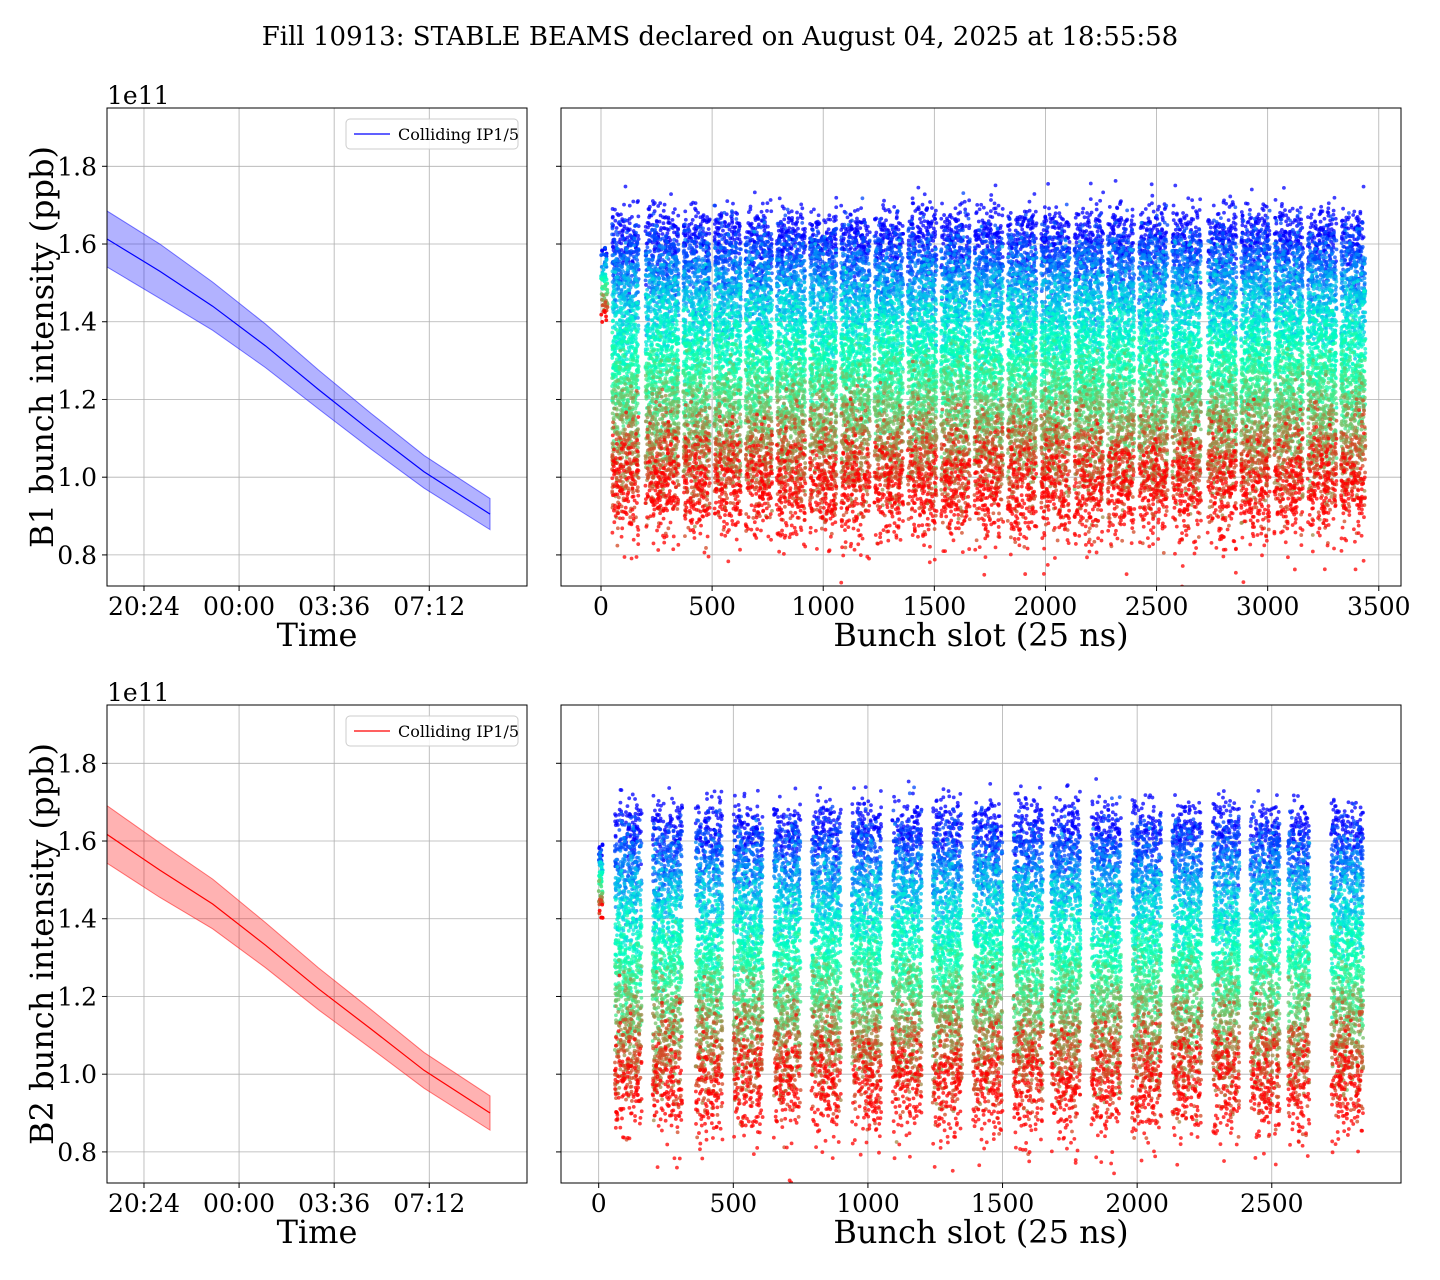 This screenshot has width=1440, height=1280. I want to click on x-tick-label: 07:12, so click(429, 606).